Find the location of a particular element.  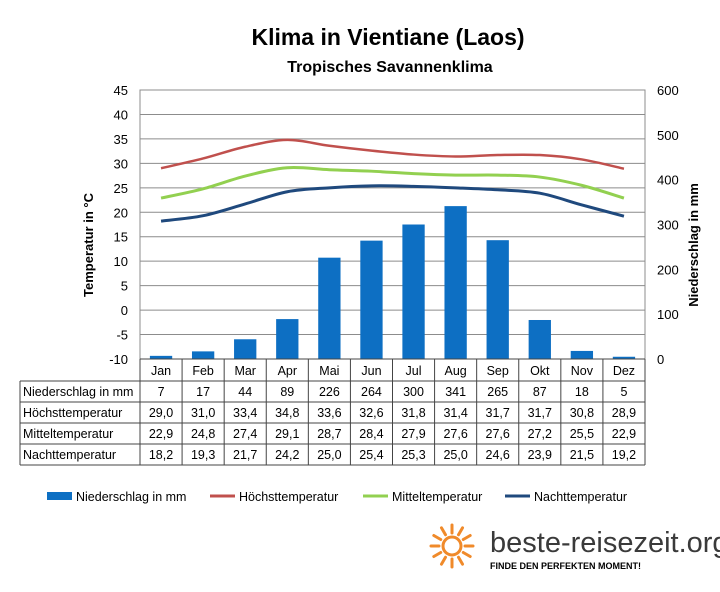

y-left-tick-label: 0 is located at coordinates (124, 310).